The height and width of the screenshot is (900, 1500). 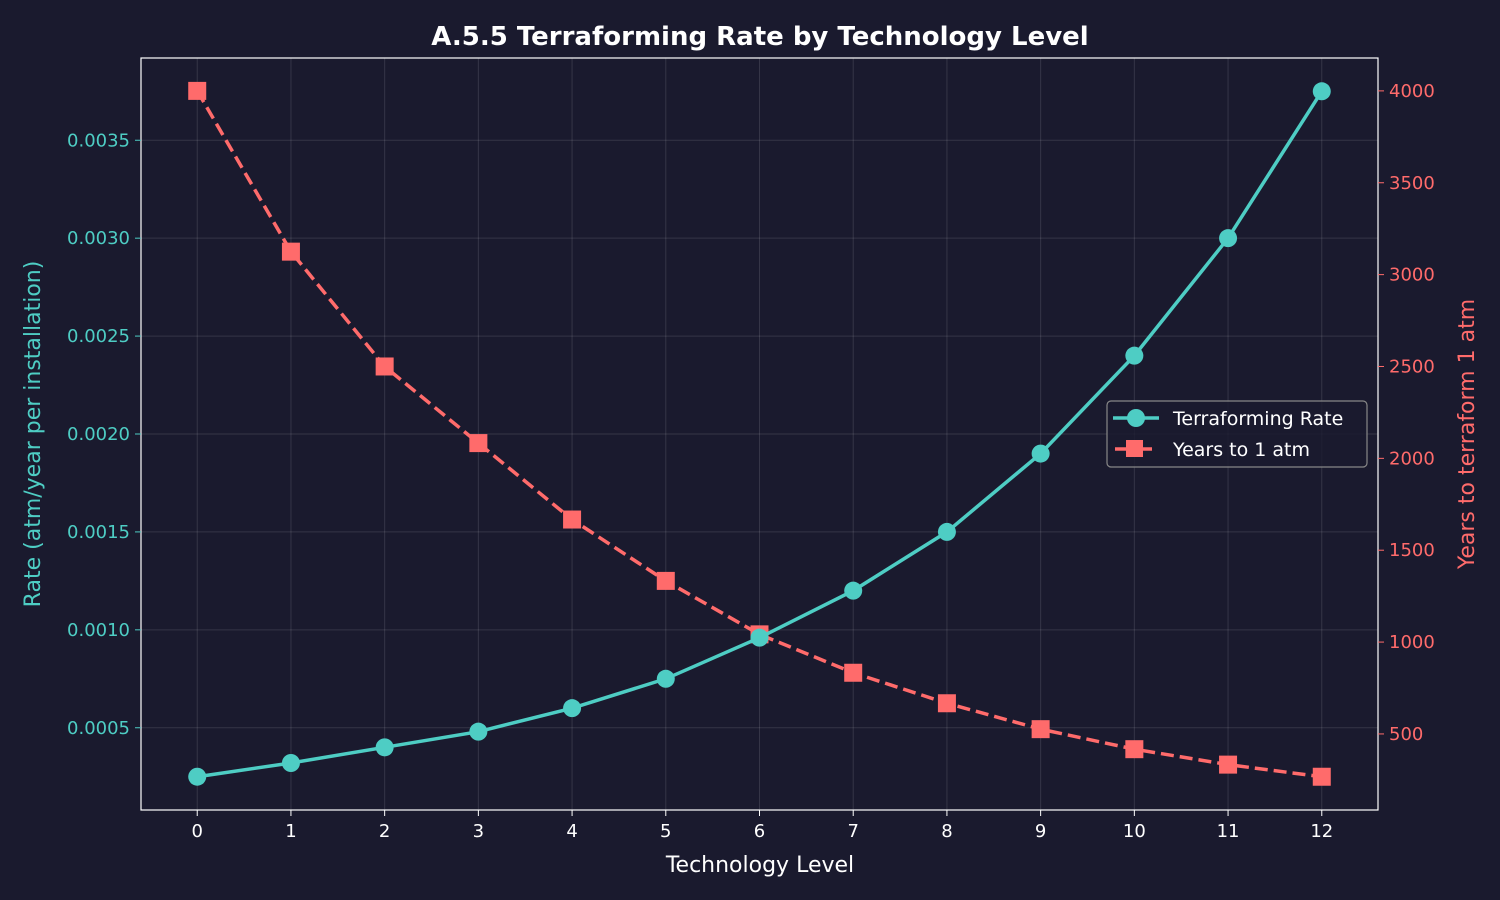 I want to click on right-y-tick-label: 2500, so click(x=1412, y=366).